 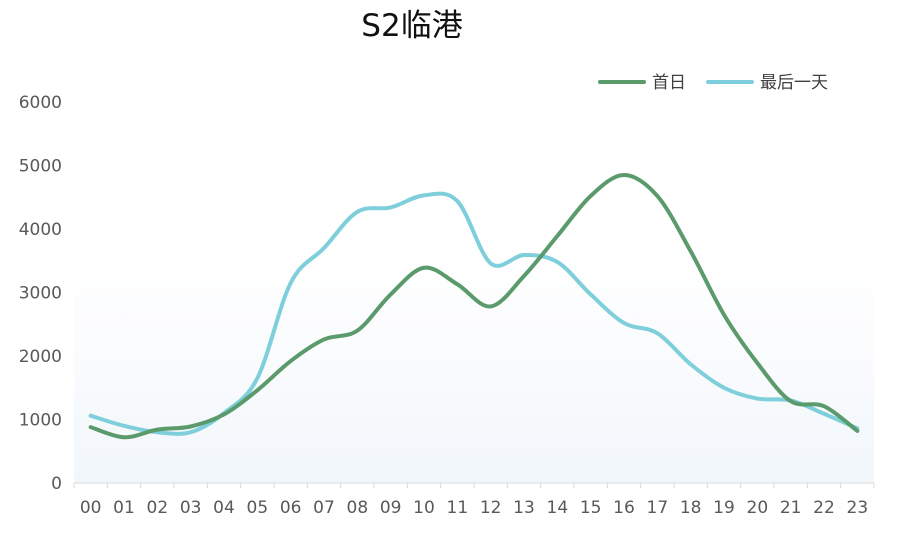 I want to click on y-tick-label: 1000, so click(x=40, y=421).